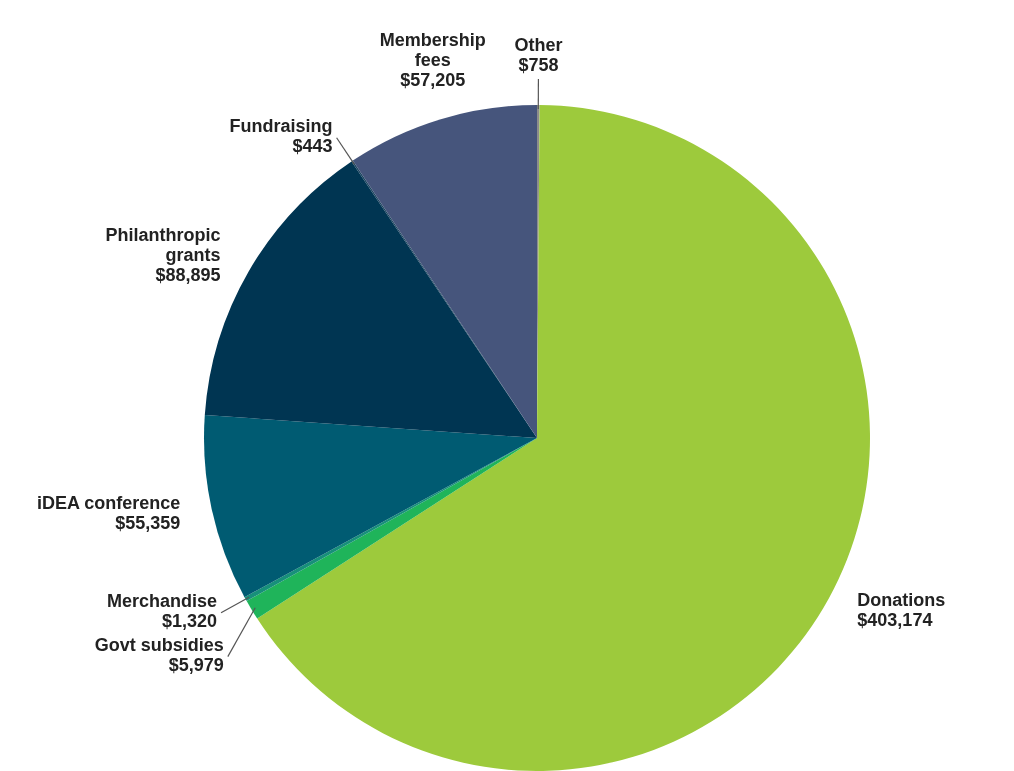 This screenshot has height=771, width=1014. I want to click on slice-label: Donations, so click(901, 599).